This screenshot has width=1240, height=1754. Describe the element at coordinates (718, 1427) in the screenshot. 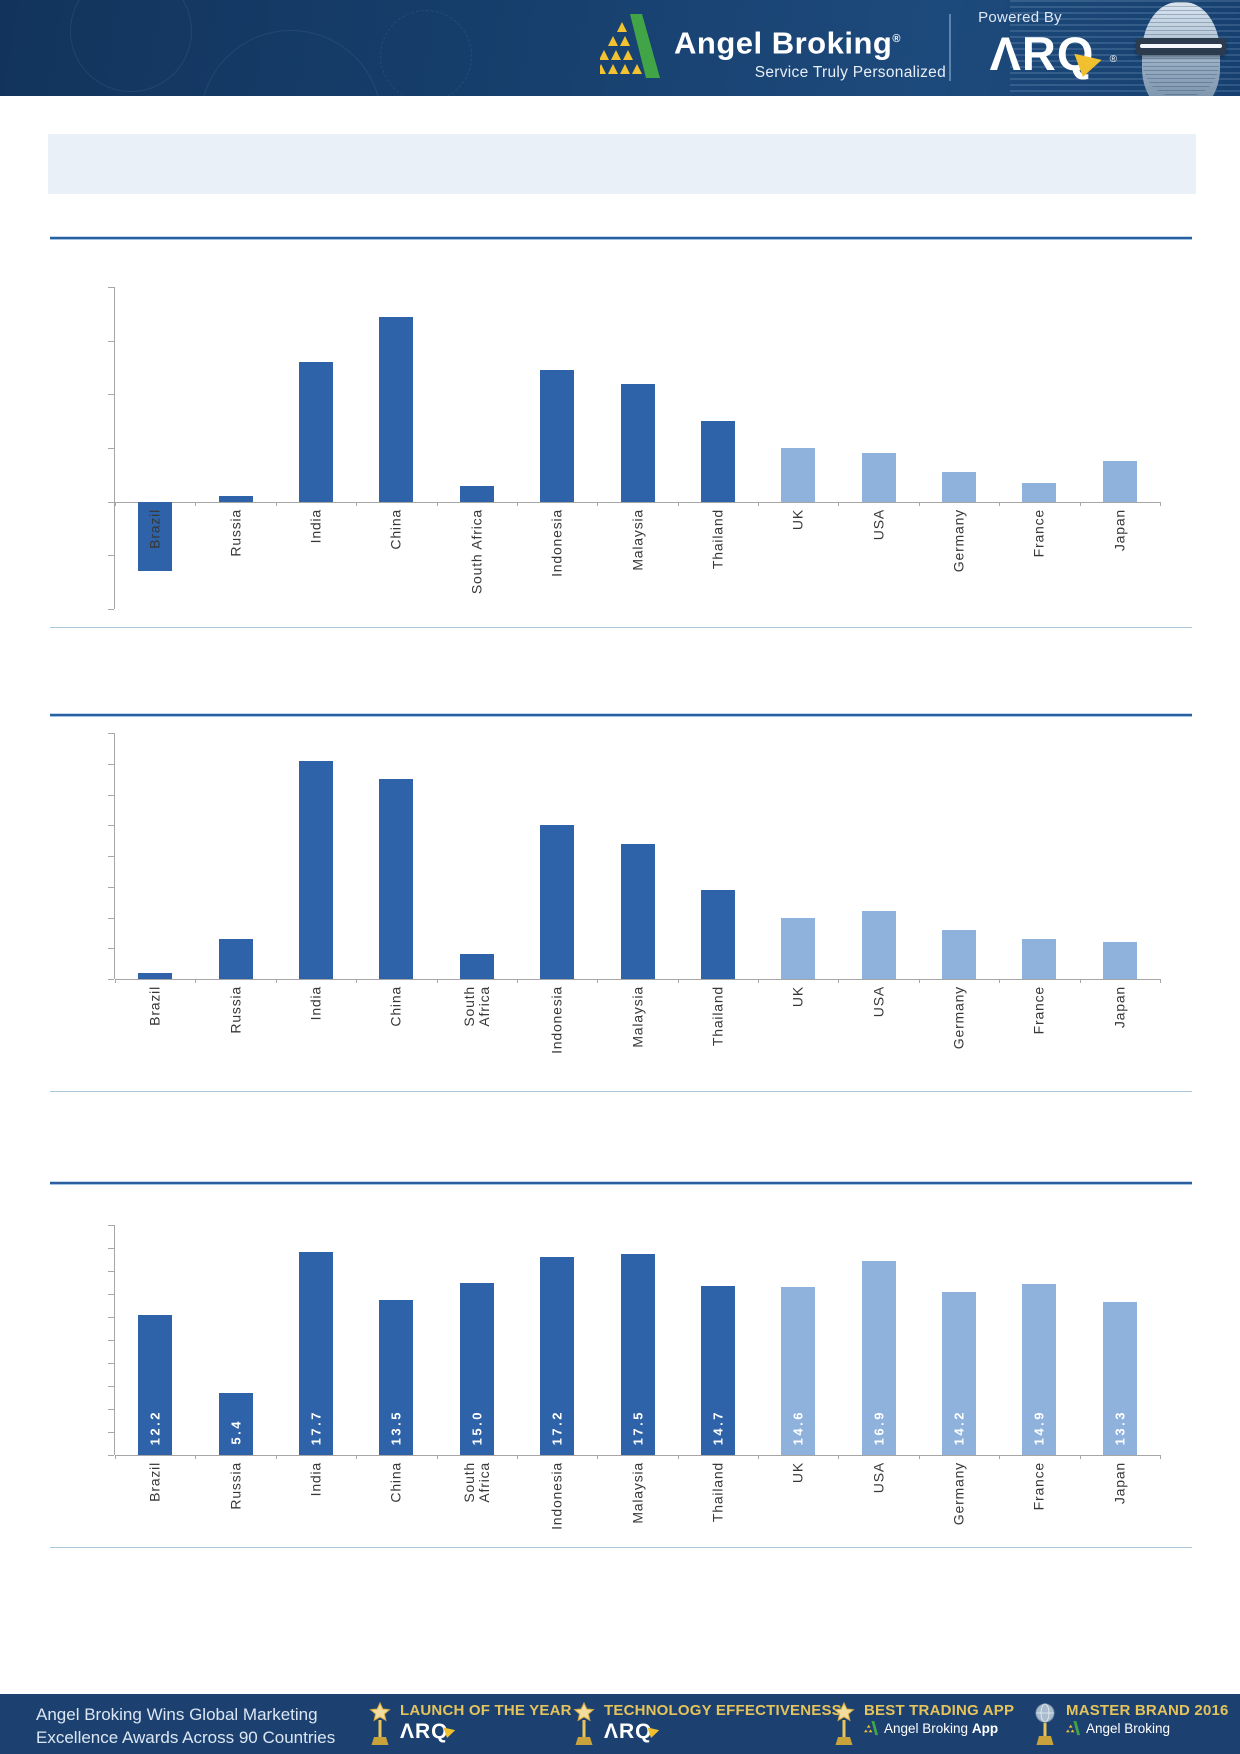

I see `bar-value-label: 14.7` at that location.